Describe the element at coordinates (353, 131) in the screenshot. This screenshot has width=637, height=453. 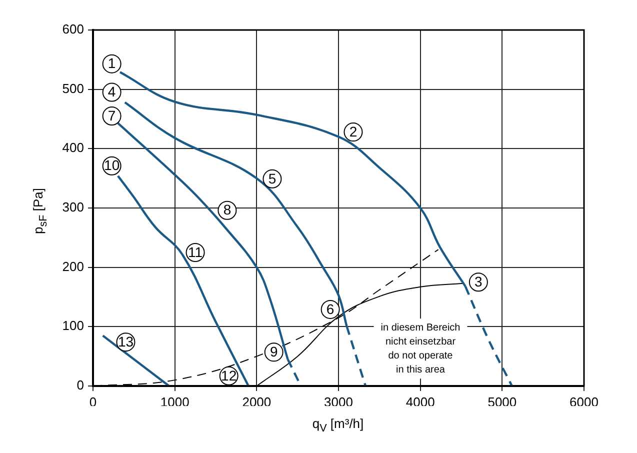
I see `annotation: 2` at that location.